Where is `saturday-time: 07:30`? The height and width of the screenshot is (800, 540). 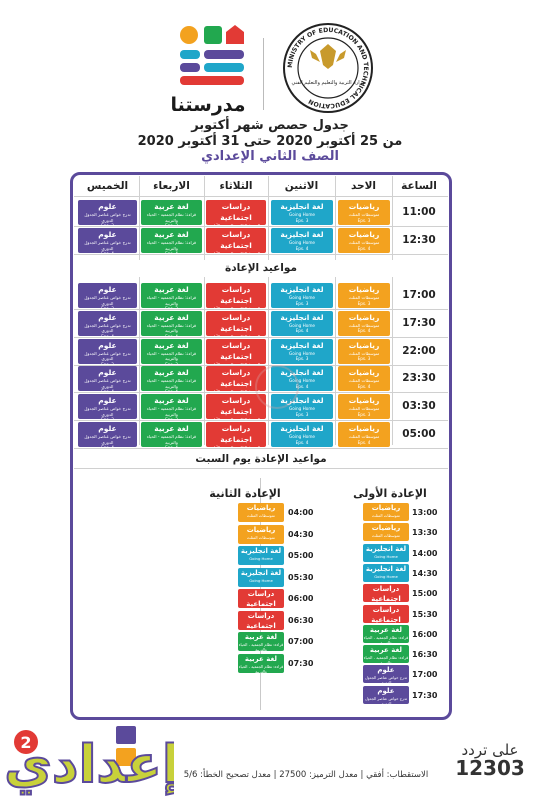 saturday-time: 07:30 is located at coordinates (301, 663).